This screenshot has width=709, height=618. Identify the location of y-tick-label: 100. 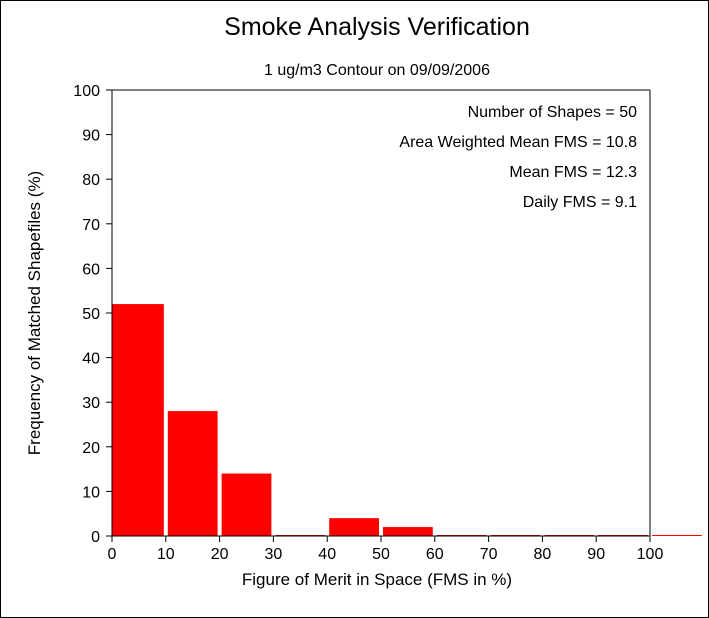
(86, 91).